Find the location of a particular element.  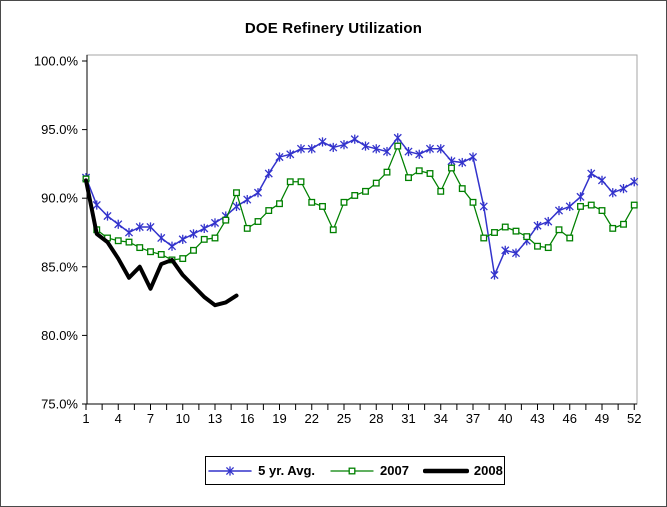

series-2008 is located at coordinates (161, 243).